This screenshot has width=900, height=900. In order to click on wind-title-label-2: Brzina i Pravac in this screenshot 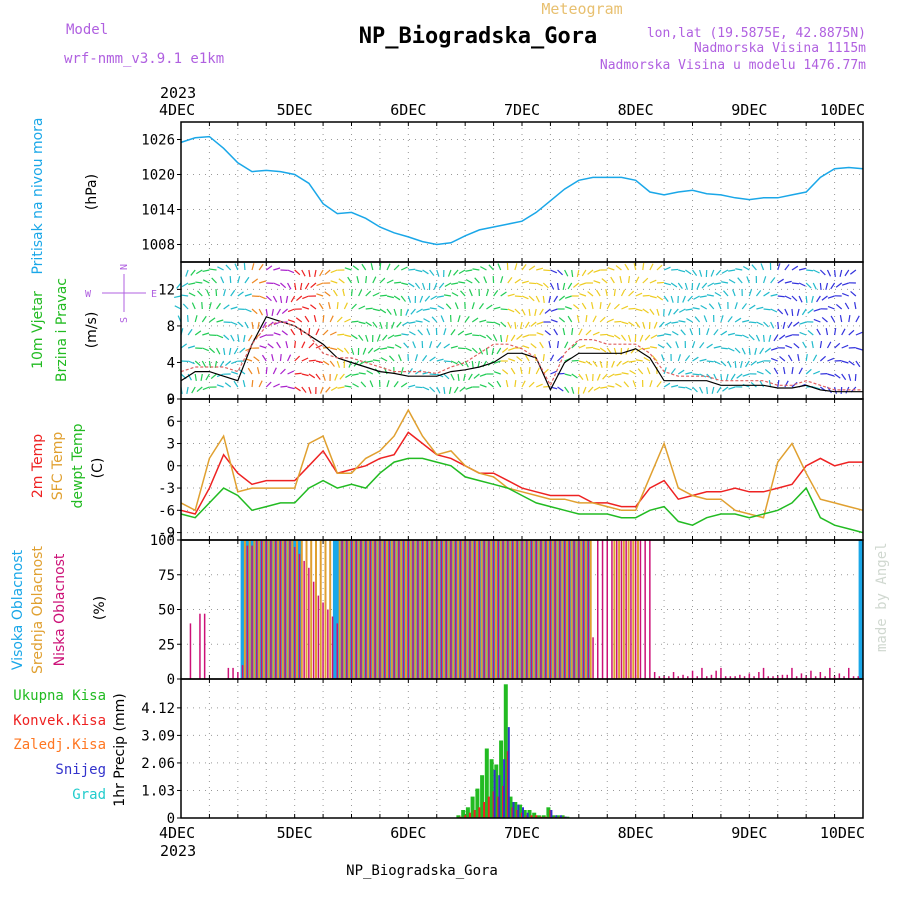, I will do `click(62, 330)`.